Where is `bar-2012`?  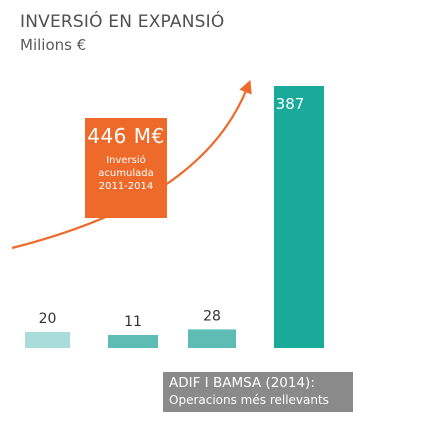
bar-2012 is located at coordinates (133, 341).